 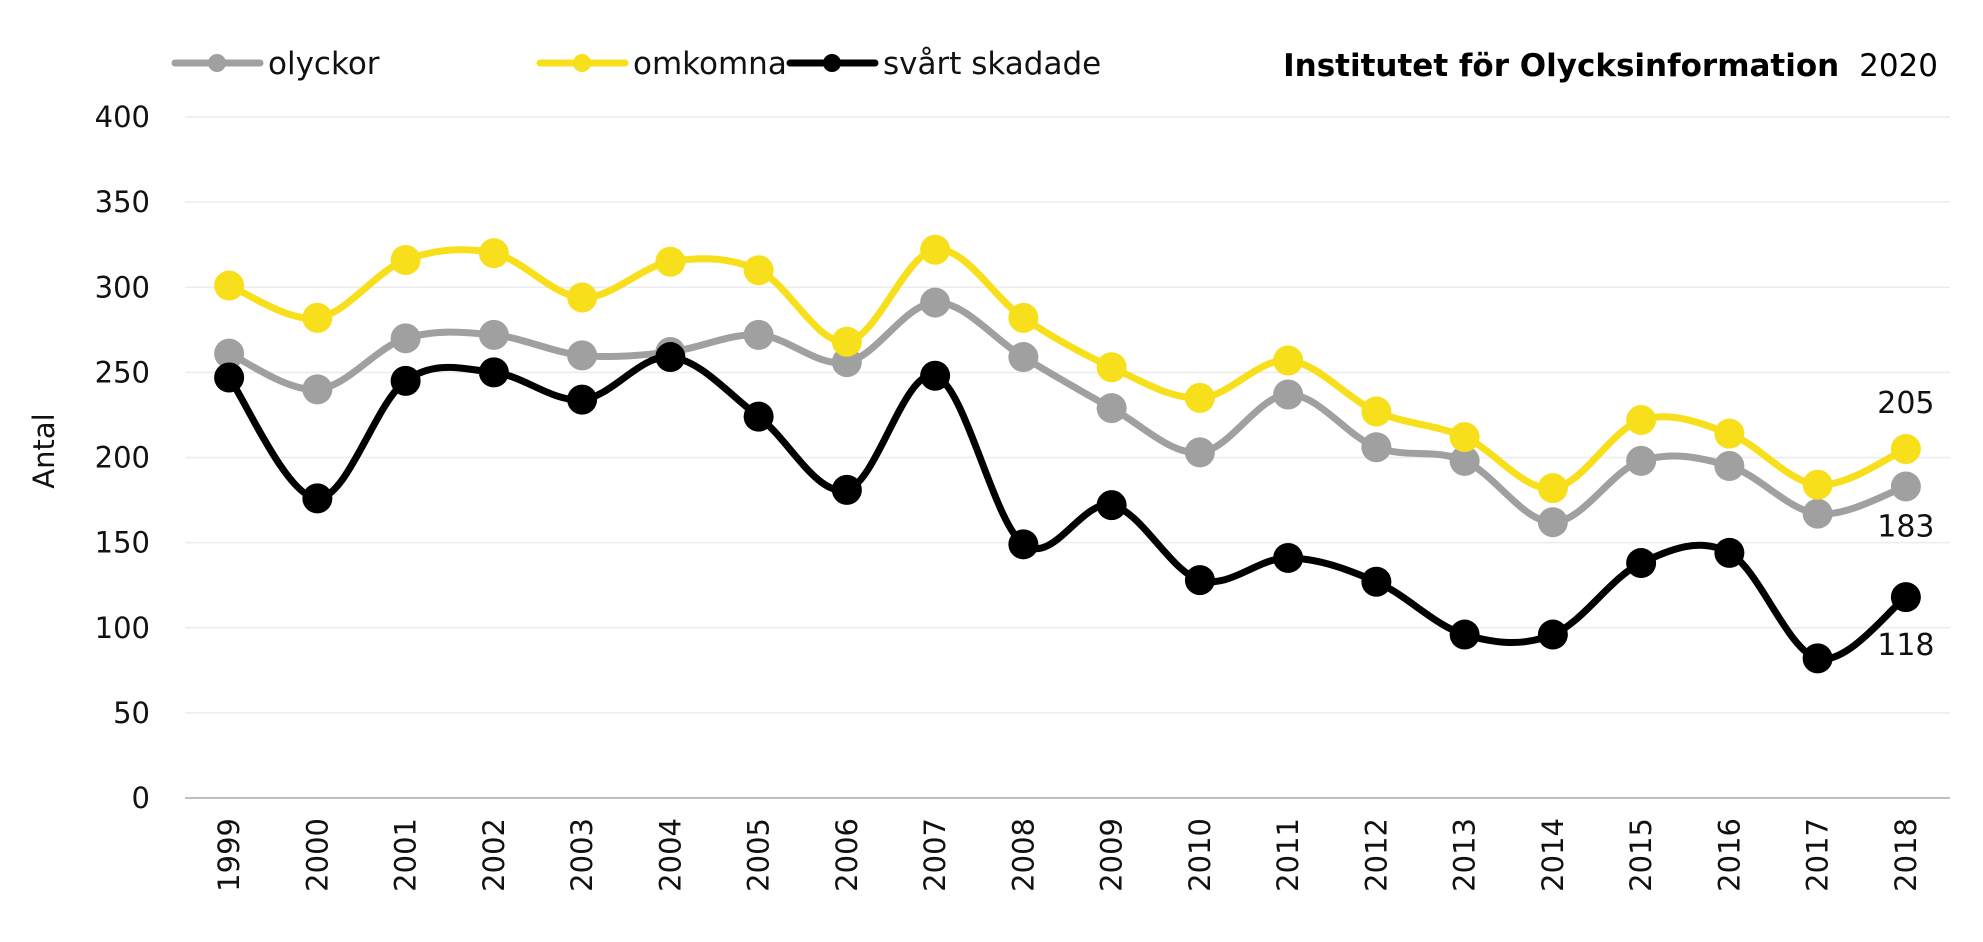 I want to click on x-tick-label: 2018, so click(x=1906, y=855).